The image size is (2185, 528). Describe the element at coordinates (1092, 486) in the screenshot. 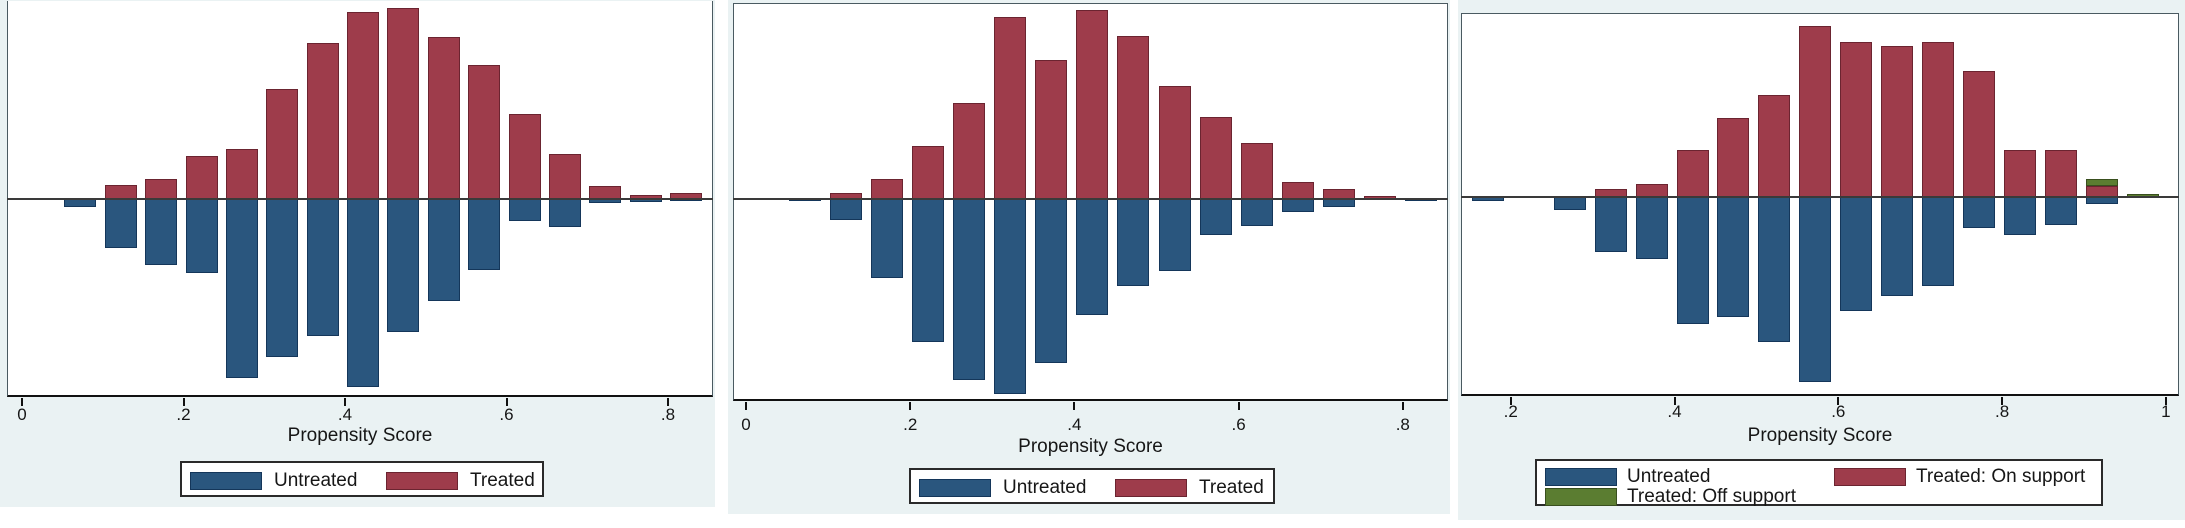

I see `legend: Untreated Treated` at that location.